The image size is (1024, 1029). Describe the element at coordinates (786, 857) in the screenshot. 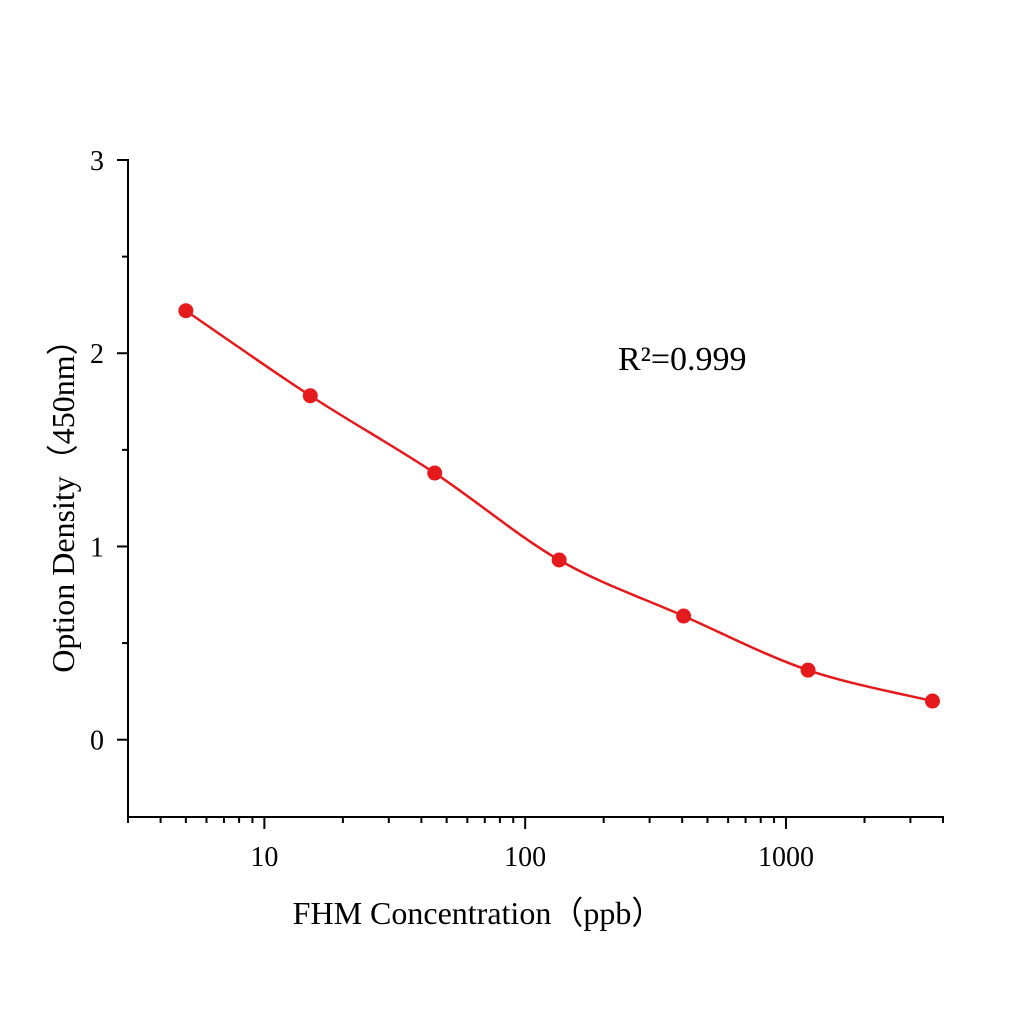

I see `x-tick-label: 1000` at that location.